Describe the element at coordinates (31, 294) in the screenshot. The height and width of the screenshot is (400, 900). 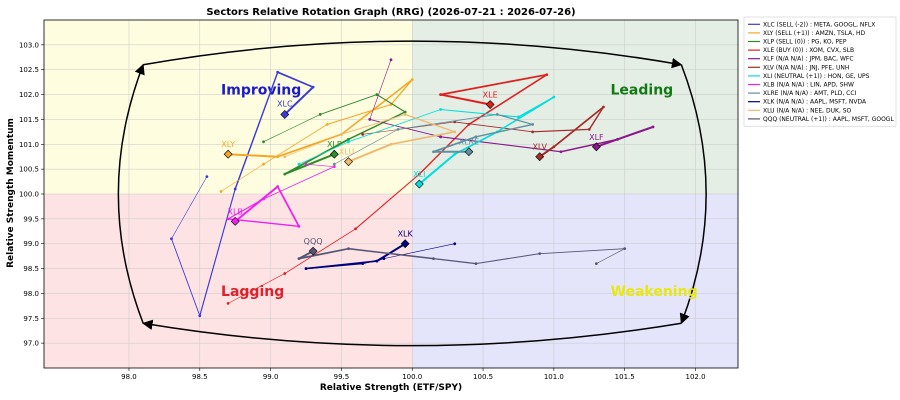
I see `y-tick-label: 98.0` at that location.